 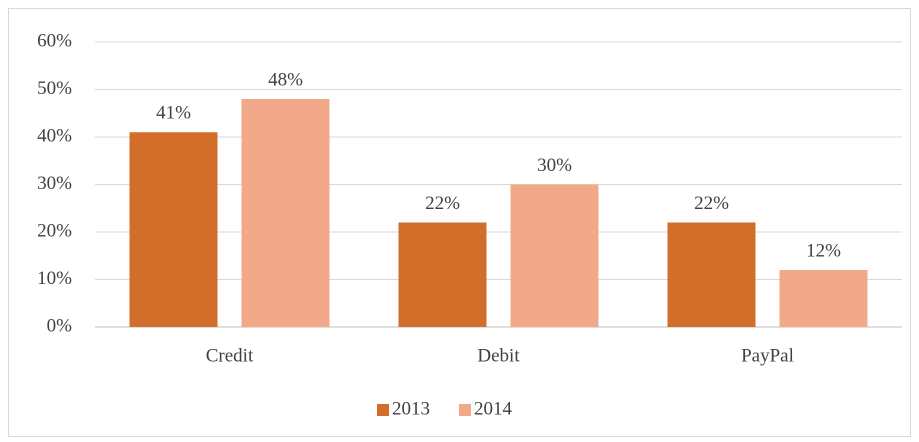 I want to click on y-tick-label: 30%, so click(x=54, y=183).